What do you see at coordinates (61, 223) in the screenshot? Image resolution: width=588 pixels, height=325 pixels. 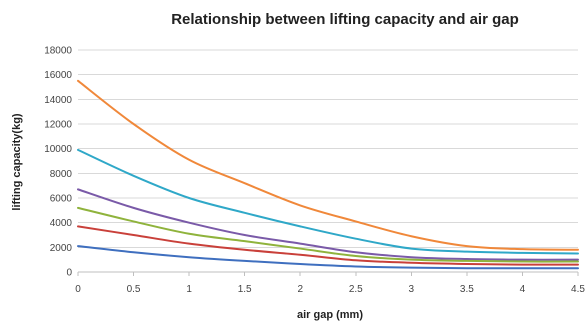 I see `y-tick-label: 4000` at bounding box center [61, 223].